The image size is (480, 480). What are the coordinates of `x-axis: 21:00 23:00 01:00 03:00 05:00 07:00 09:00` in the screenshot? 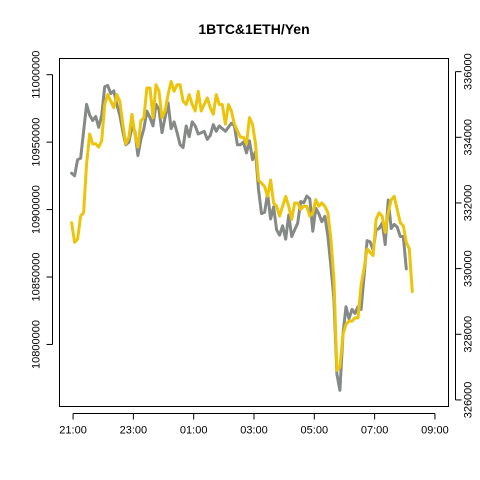 It's located at (254, 425).